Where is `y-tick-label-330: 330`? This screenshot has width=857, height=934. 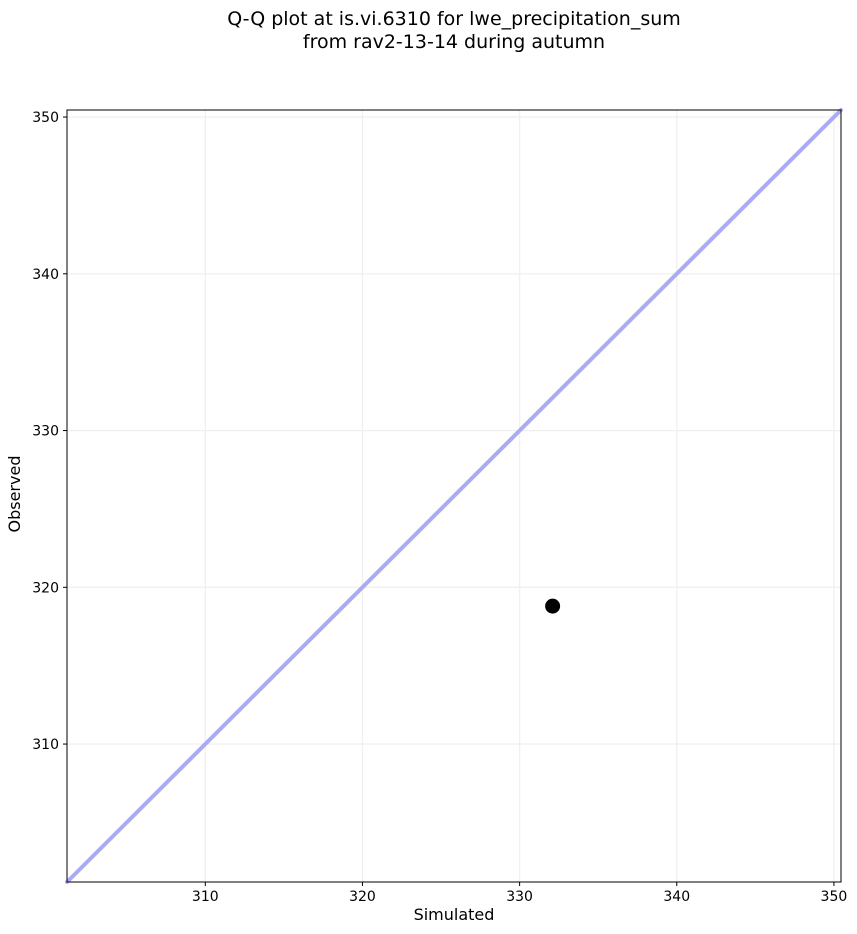 y-tick-label-330: 330 is located at coordinates (45, 432).